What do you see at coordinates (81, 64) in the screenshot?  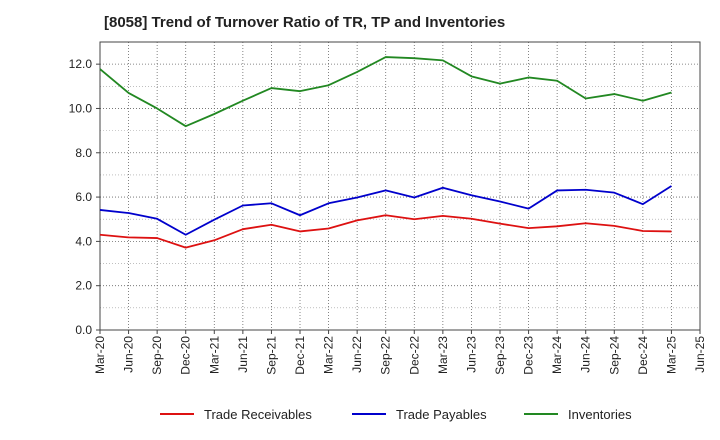 I see `y-tick-label: 12.0` at bounding box center [81, 64].